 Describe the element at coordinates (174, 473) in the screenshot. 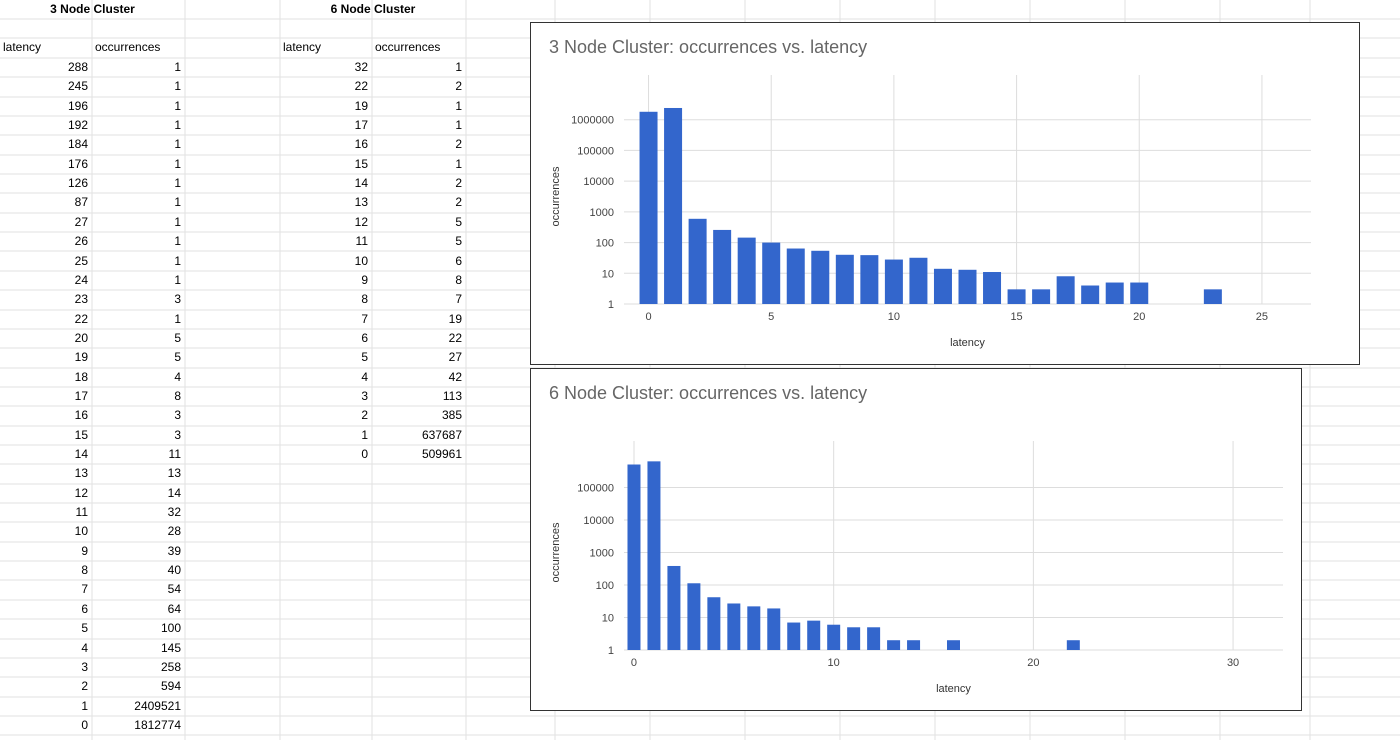

I see `cell-occurrences: 13` at that location.